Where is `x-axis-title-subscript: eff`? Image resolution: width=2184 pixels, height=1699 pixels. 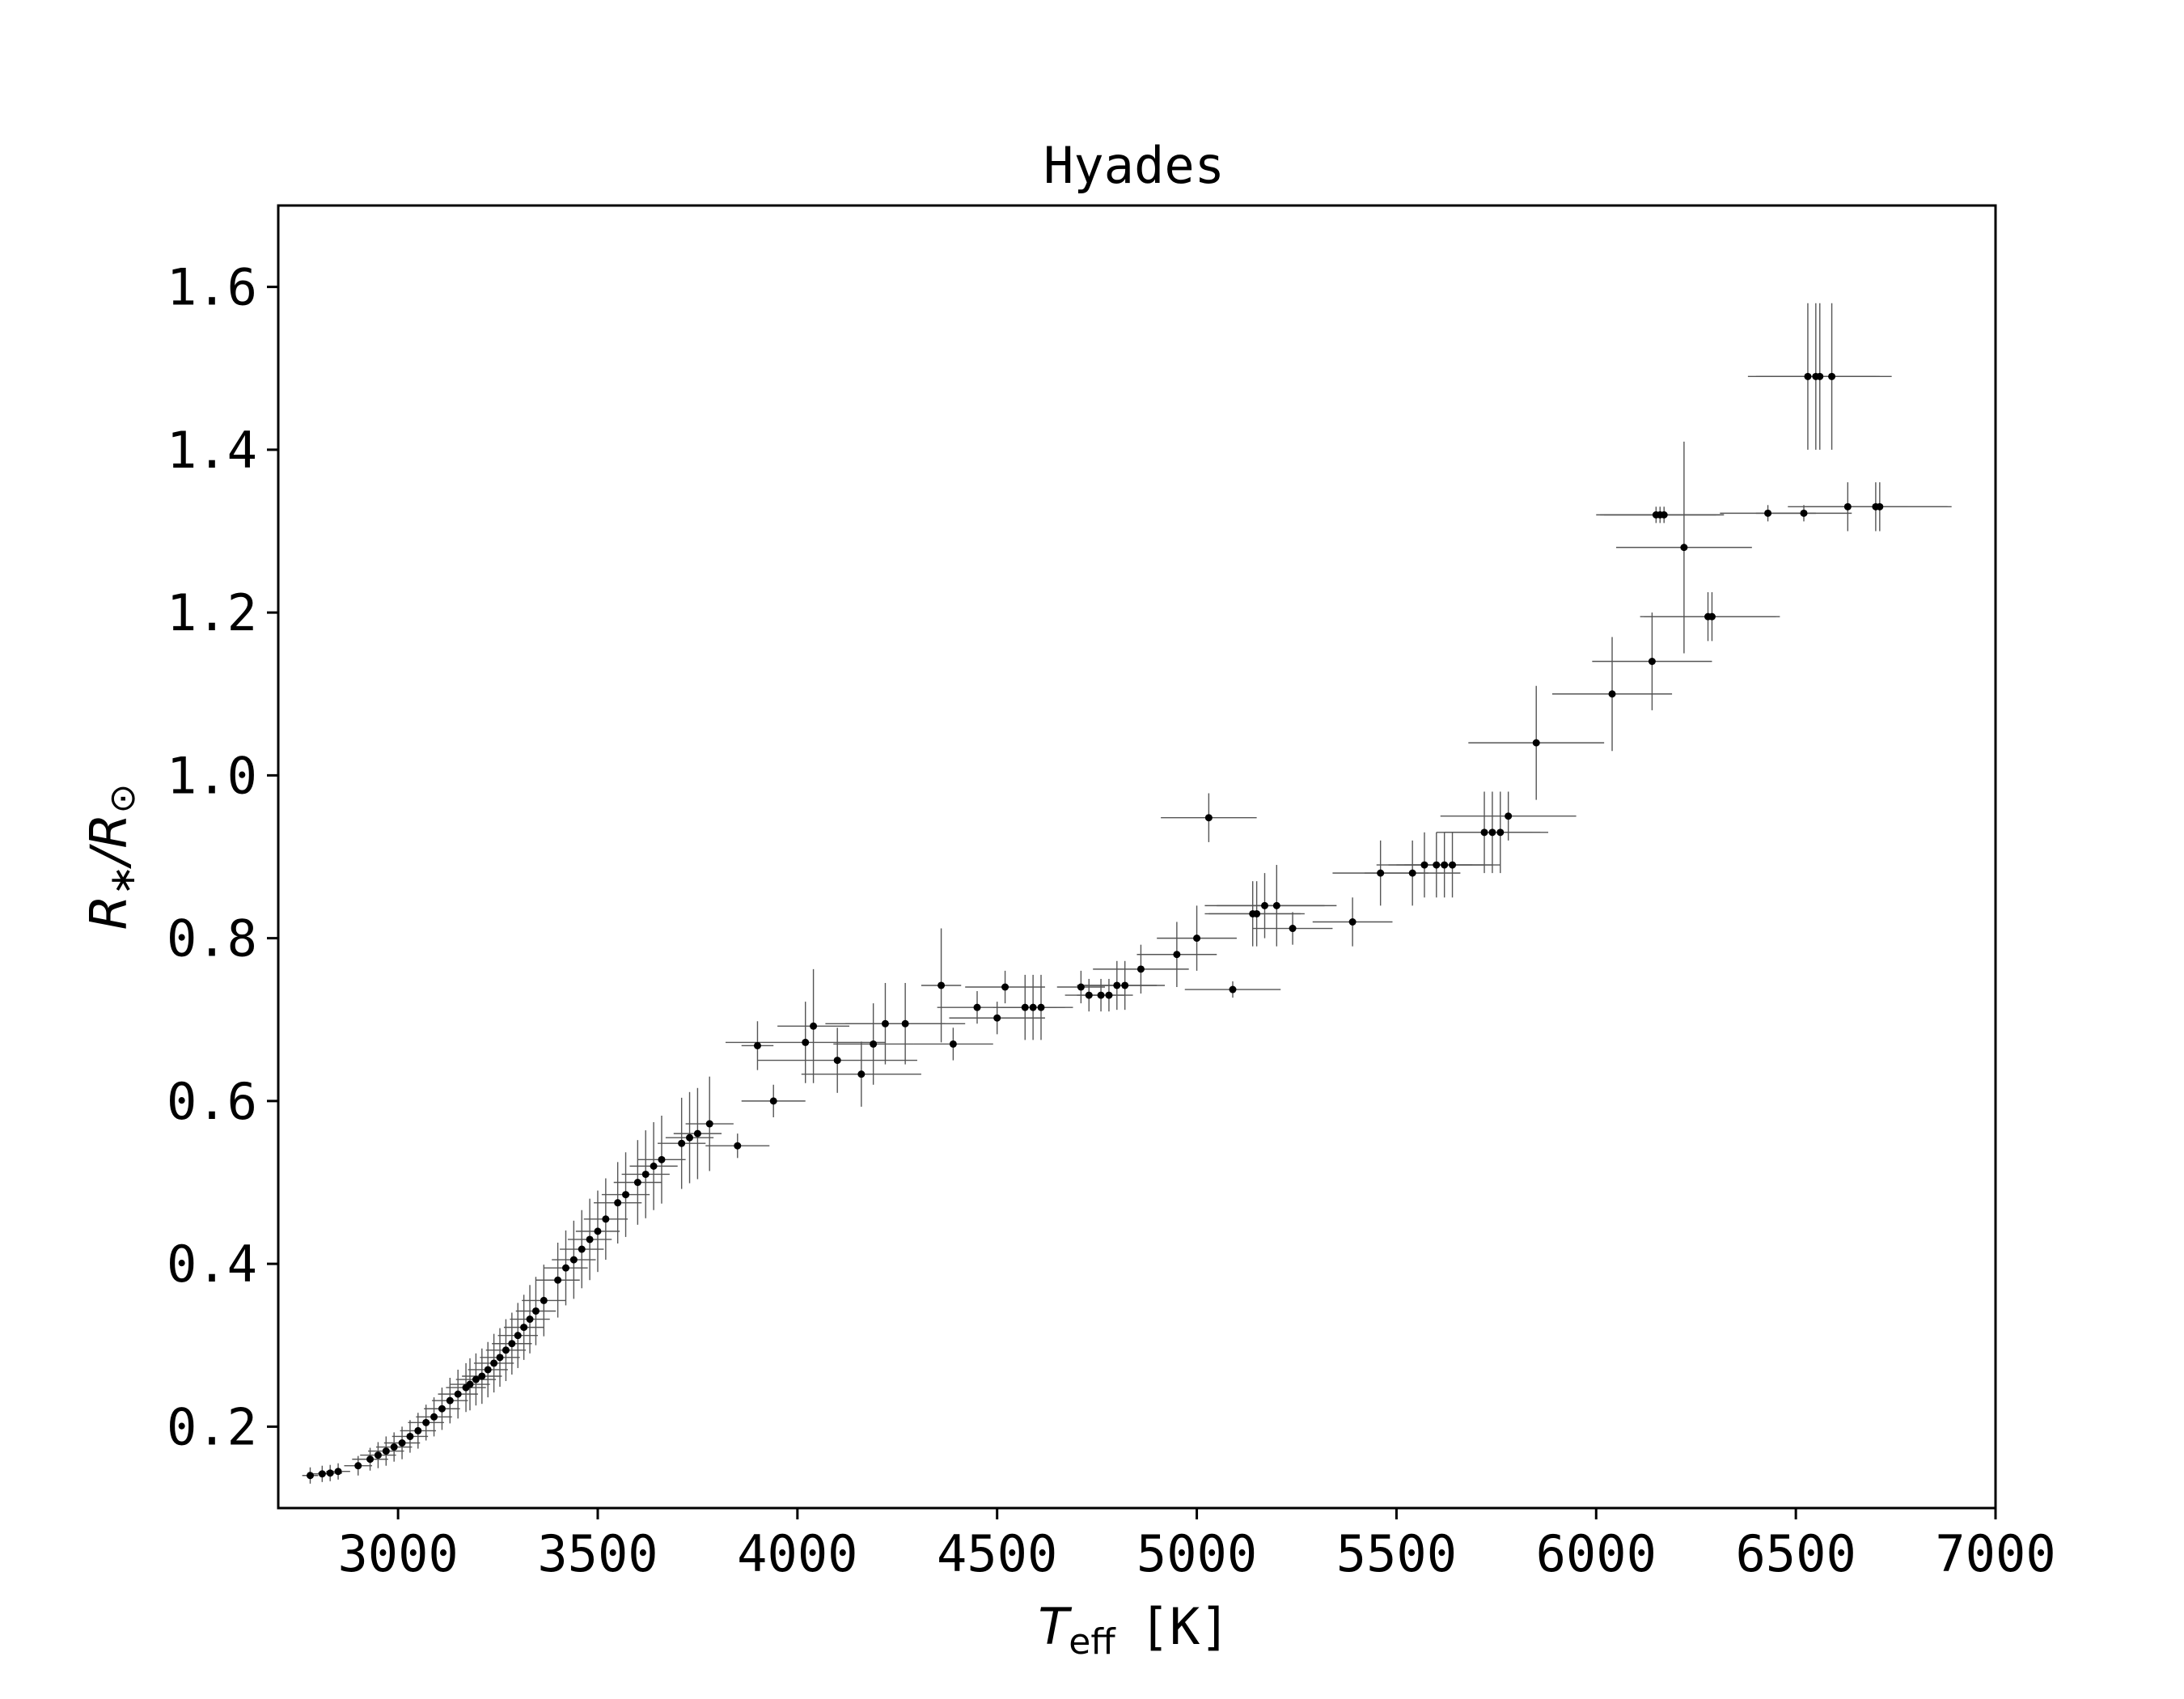
x-axis-title-subscript: eff is located at coordinates (1092, 1642).